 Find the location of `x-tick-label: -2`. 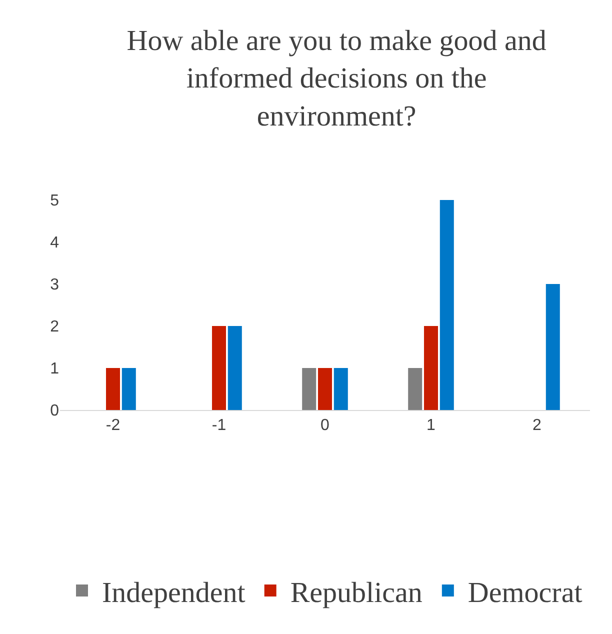

x-tick-label: -2 is located at coordinates (113, 425).